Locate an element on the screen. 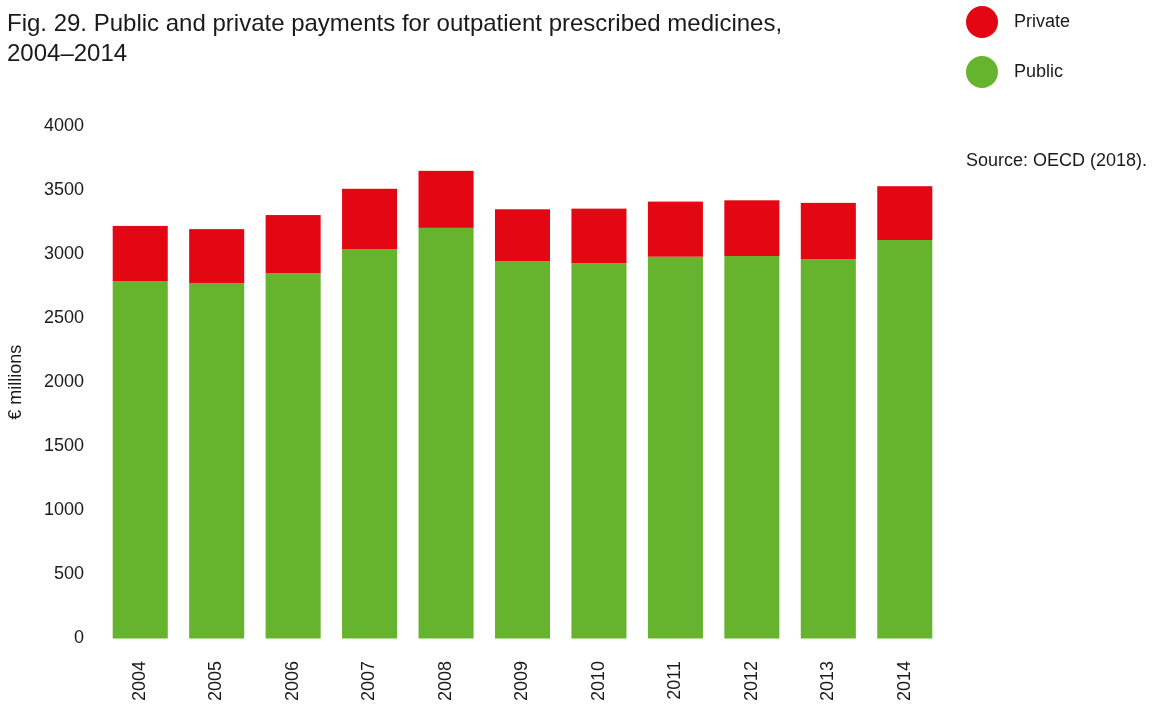 This screenshot has width=1157, height=706. y-tick-label: 3000 is located at coordinates (63, 252).